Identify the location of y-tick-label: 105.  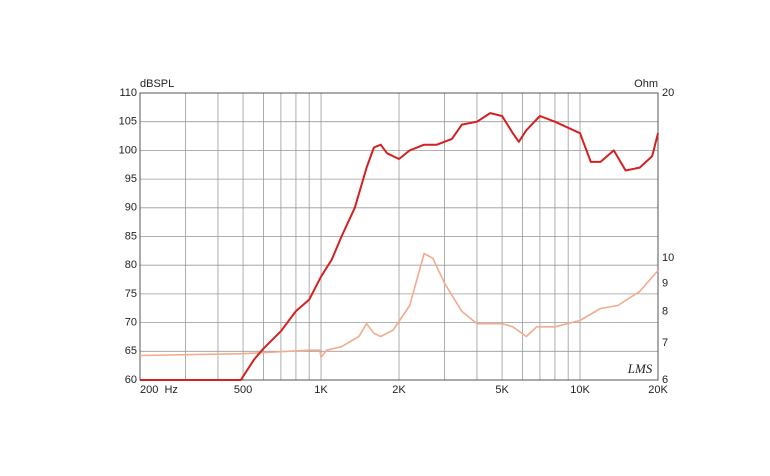
(128, 122).